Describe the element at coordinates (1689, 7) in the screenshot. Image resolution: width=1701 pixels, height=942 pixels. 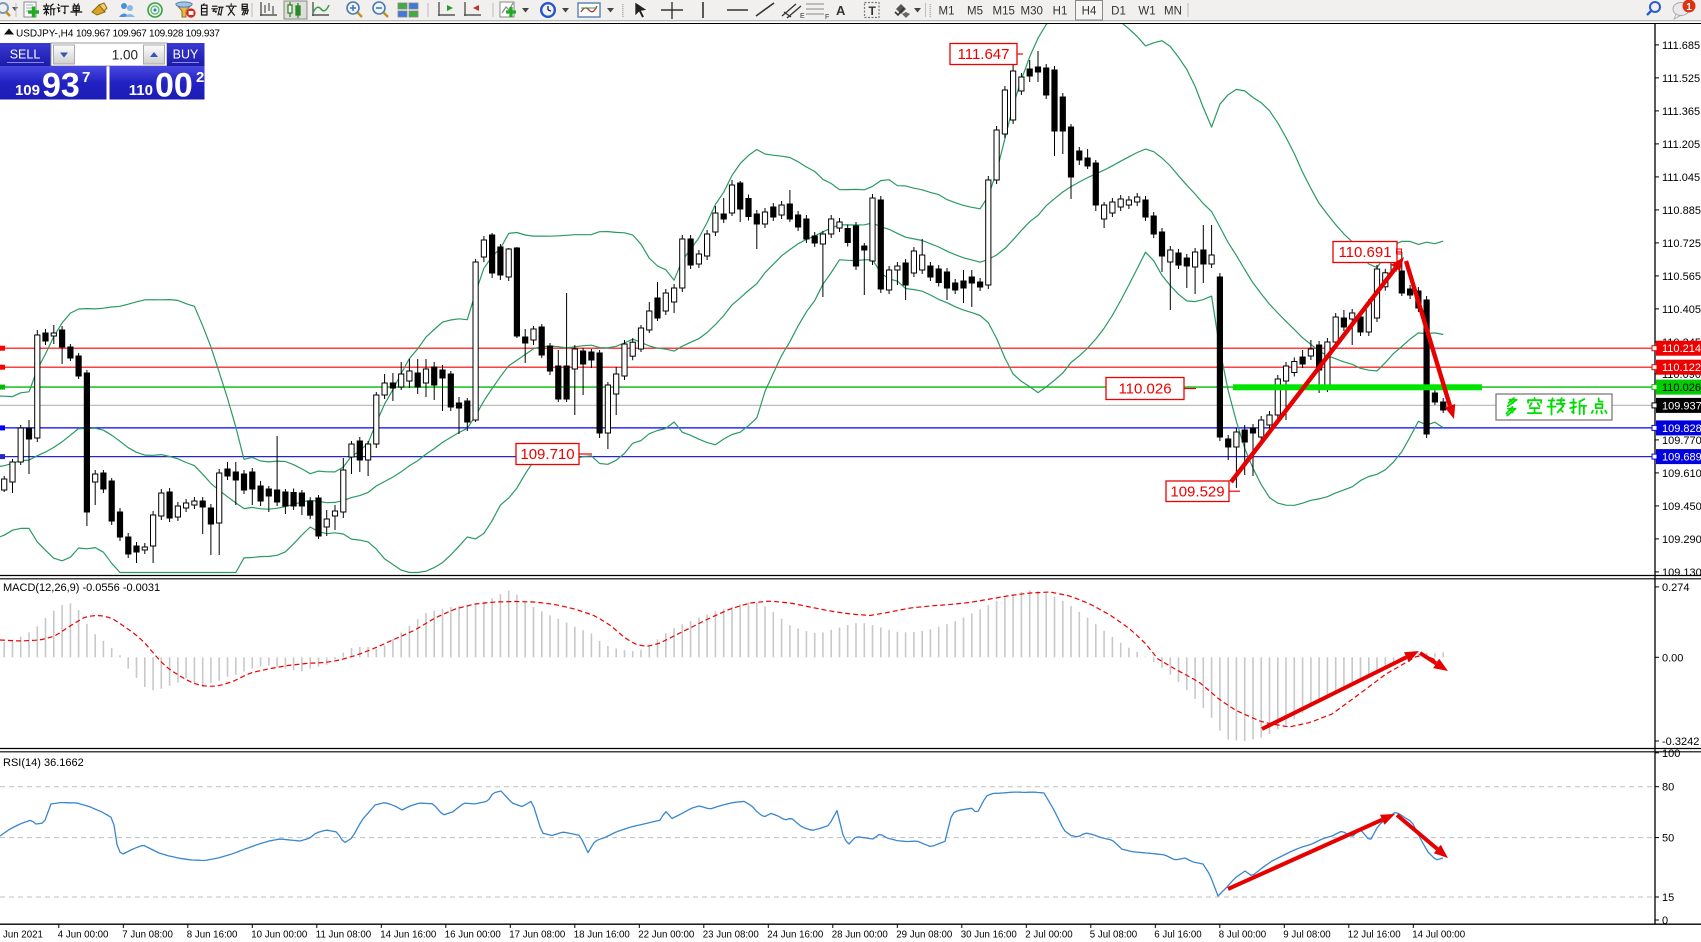
I see `svg-text: 1` at that location.